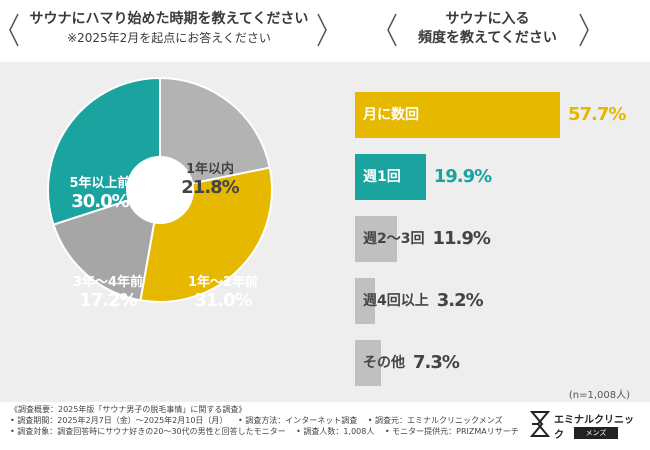 This screenshot has height=450, width=650. I want to click on logo-name: エミナルクリニック, so click(594, 428).